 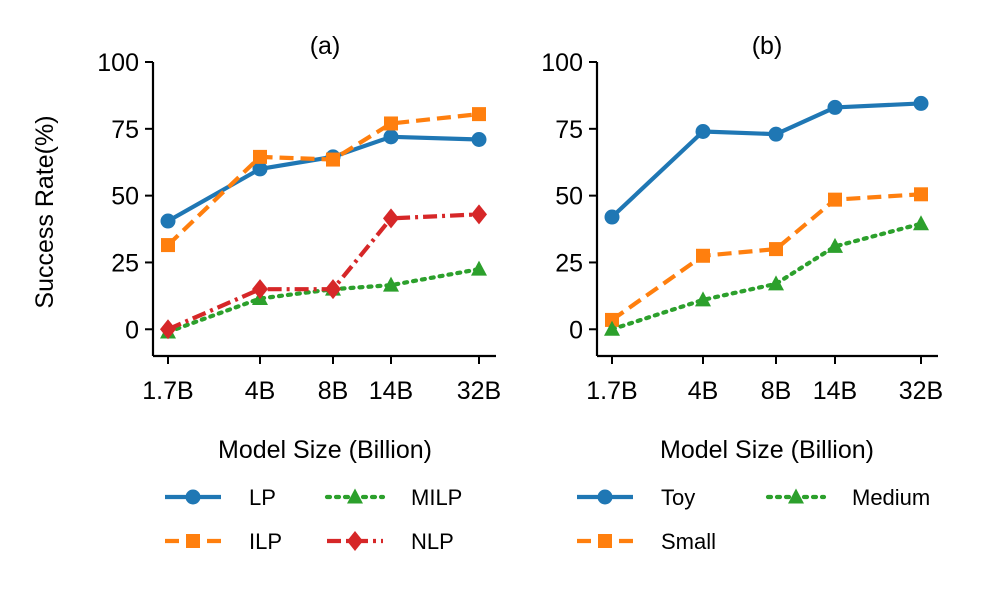 I want to click on series-small, so click(x=766, y=257).